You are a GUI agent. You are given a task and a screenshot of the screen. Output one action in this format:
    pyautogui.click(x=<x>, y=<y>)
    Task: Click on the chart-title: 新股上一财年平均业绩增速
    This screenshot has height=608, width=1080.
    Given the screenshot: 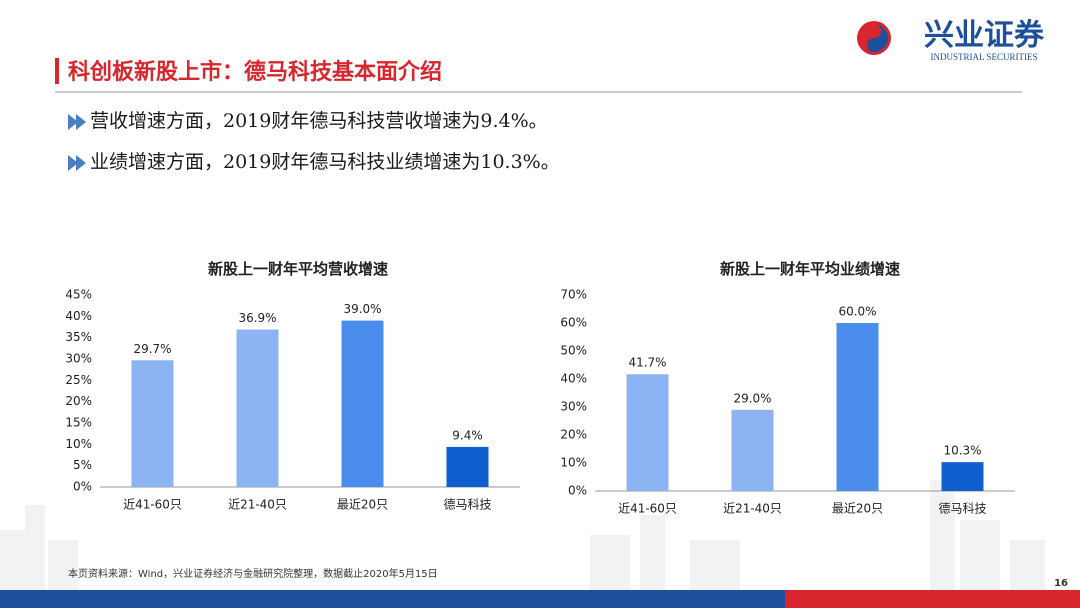 What is the action you would take?
    pyautogui.click(x=810, y=269)
    